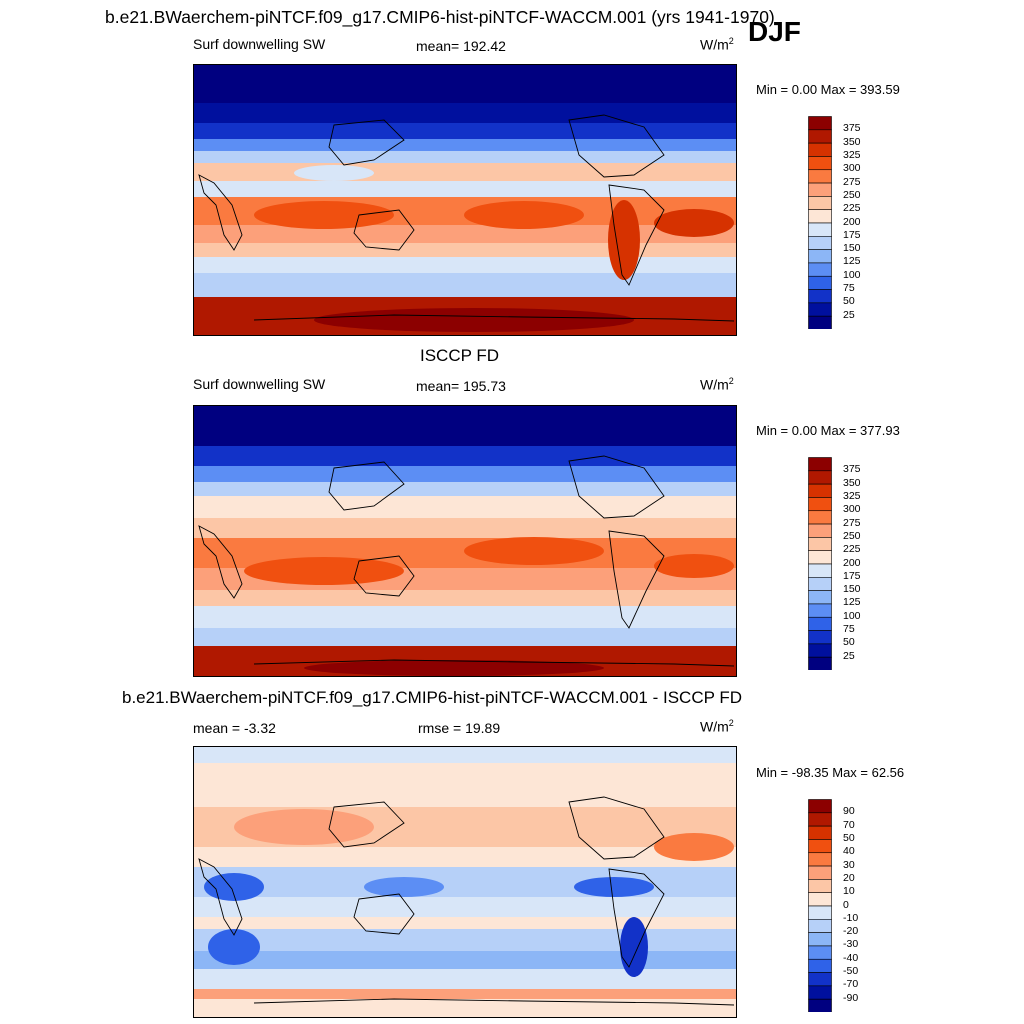  I want to click on panel3-rmse: rmse = 19.89, so click(459, 728).